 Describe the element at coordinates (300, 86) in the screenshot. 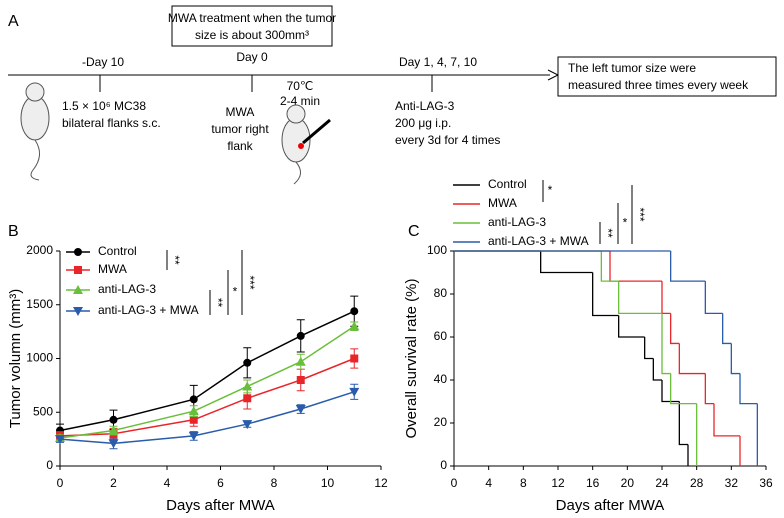

I see `step-text: 70℃` at that location.